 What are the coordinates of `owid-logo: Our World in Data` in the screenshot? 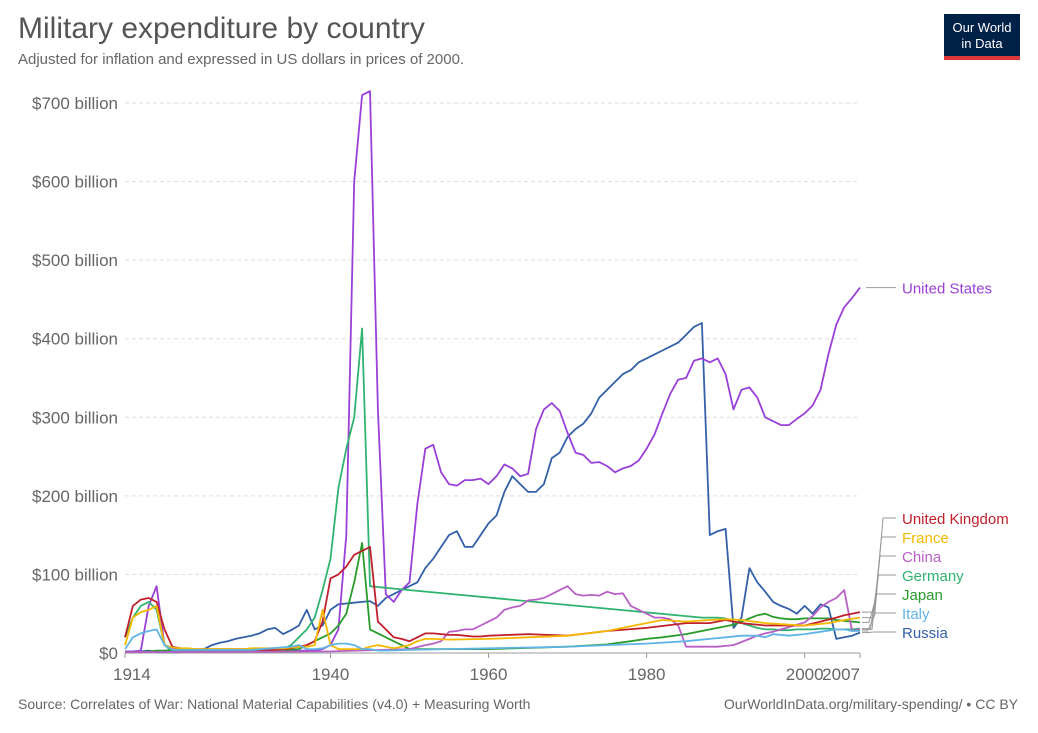 It's located at (982, 37).